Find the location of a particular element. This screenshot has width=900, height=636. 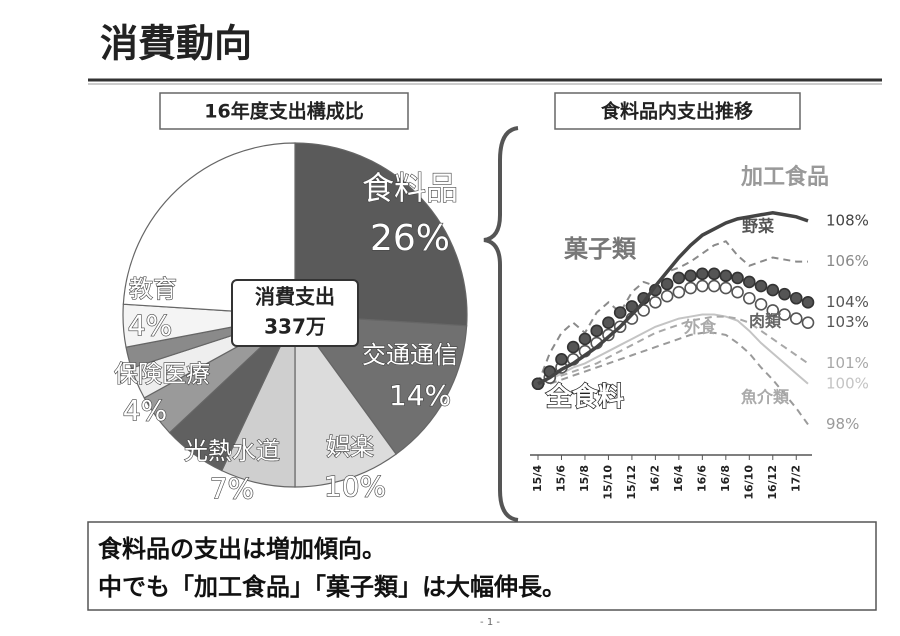

slice-value: 26% is located at coordinates (410, 238).